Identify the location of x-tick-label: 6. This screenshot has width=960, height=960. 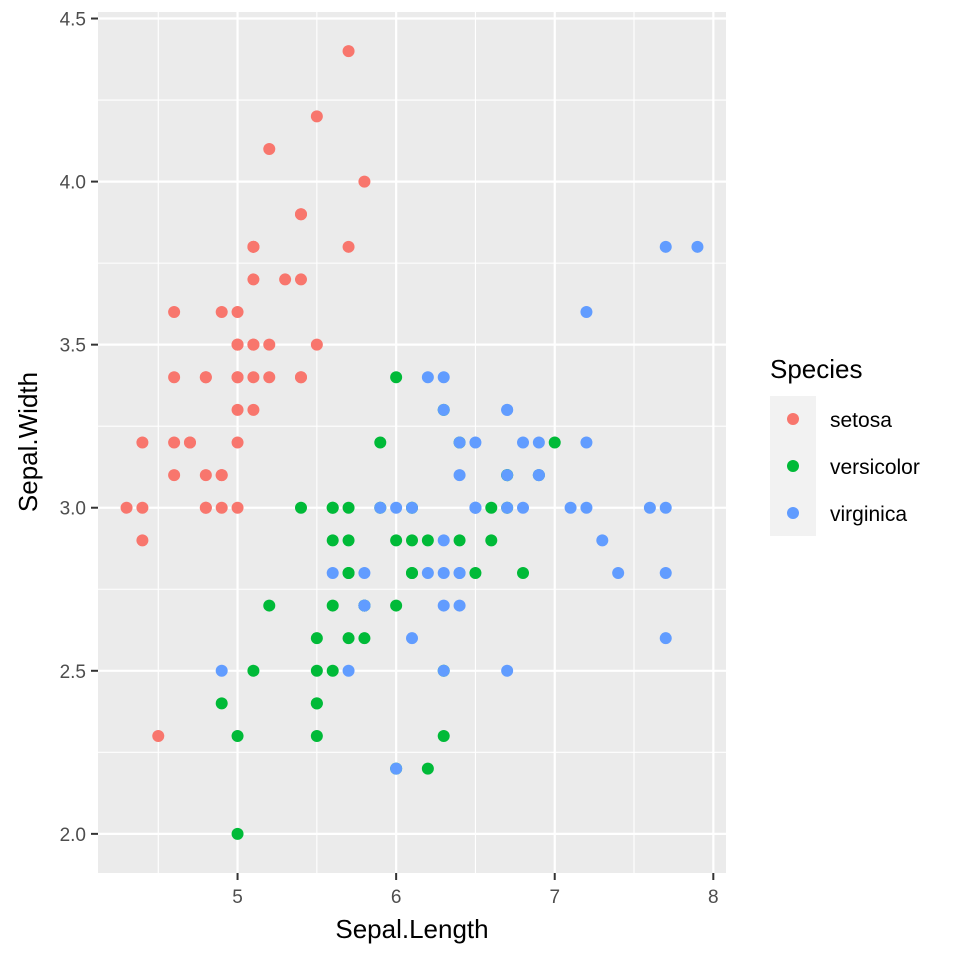
(396, 897).